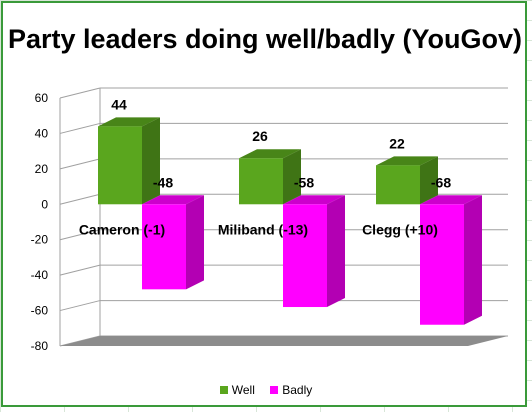  Describe the element at coordinates (292, 177) in the screenshot. I see `bar-well-1-side` at that location.